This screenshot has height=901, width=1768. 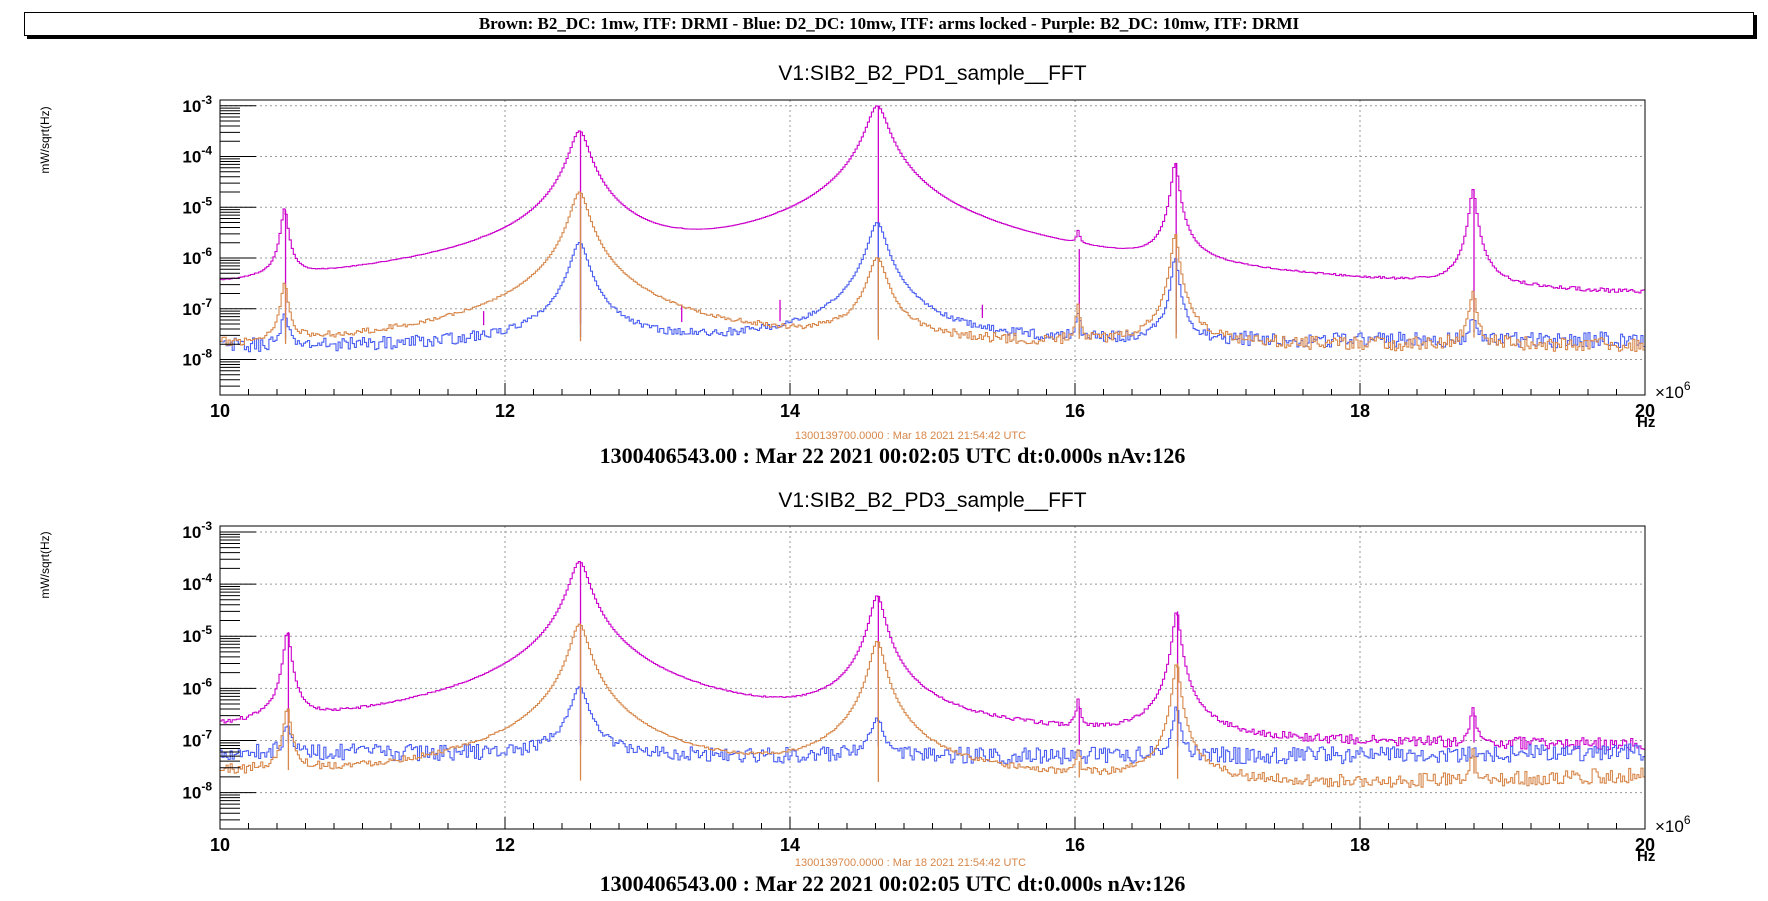 I want to click on chart-title: V1:SIB2_B2_PD1_sample__FFT, so click(x=932, y=73).